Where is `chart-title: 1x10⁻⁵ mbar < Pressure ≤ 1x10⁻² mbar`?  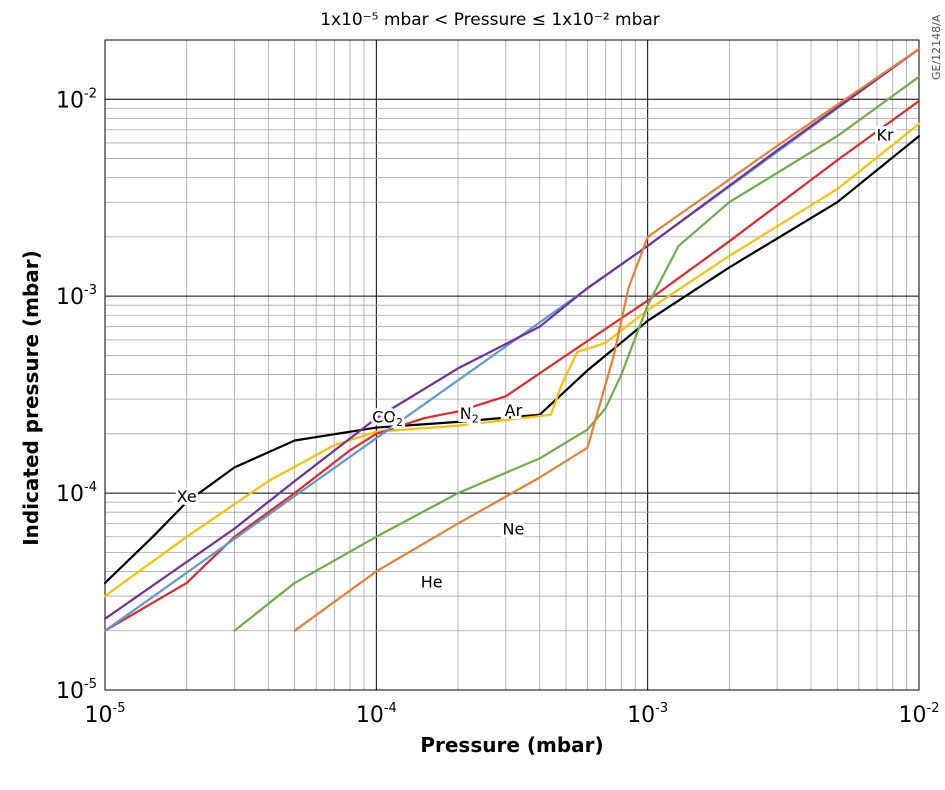 chart-title: 1x10⁻⁵ mbar < Pressure ≤ 1x10⁻² mbar is located at coordinates (490, 20).